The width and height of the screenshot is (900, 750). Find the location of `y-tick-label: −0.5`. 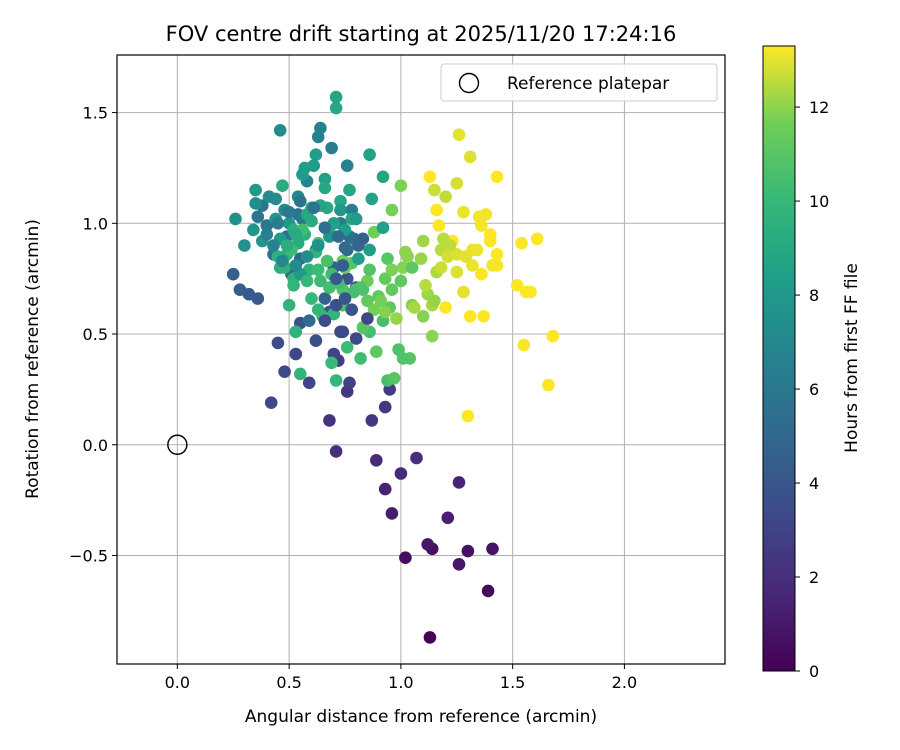

y-tick-label: −0.5 is located at coordinates (88, 555).